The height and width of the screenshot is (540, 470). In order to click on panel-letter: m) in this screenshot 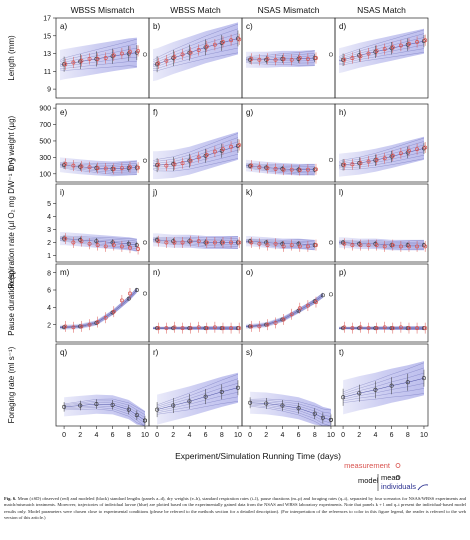, I will do `click(65, 272)`.